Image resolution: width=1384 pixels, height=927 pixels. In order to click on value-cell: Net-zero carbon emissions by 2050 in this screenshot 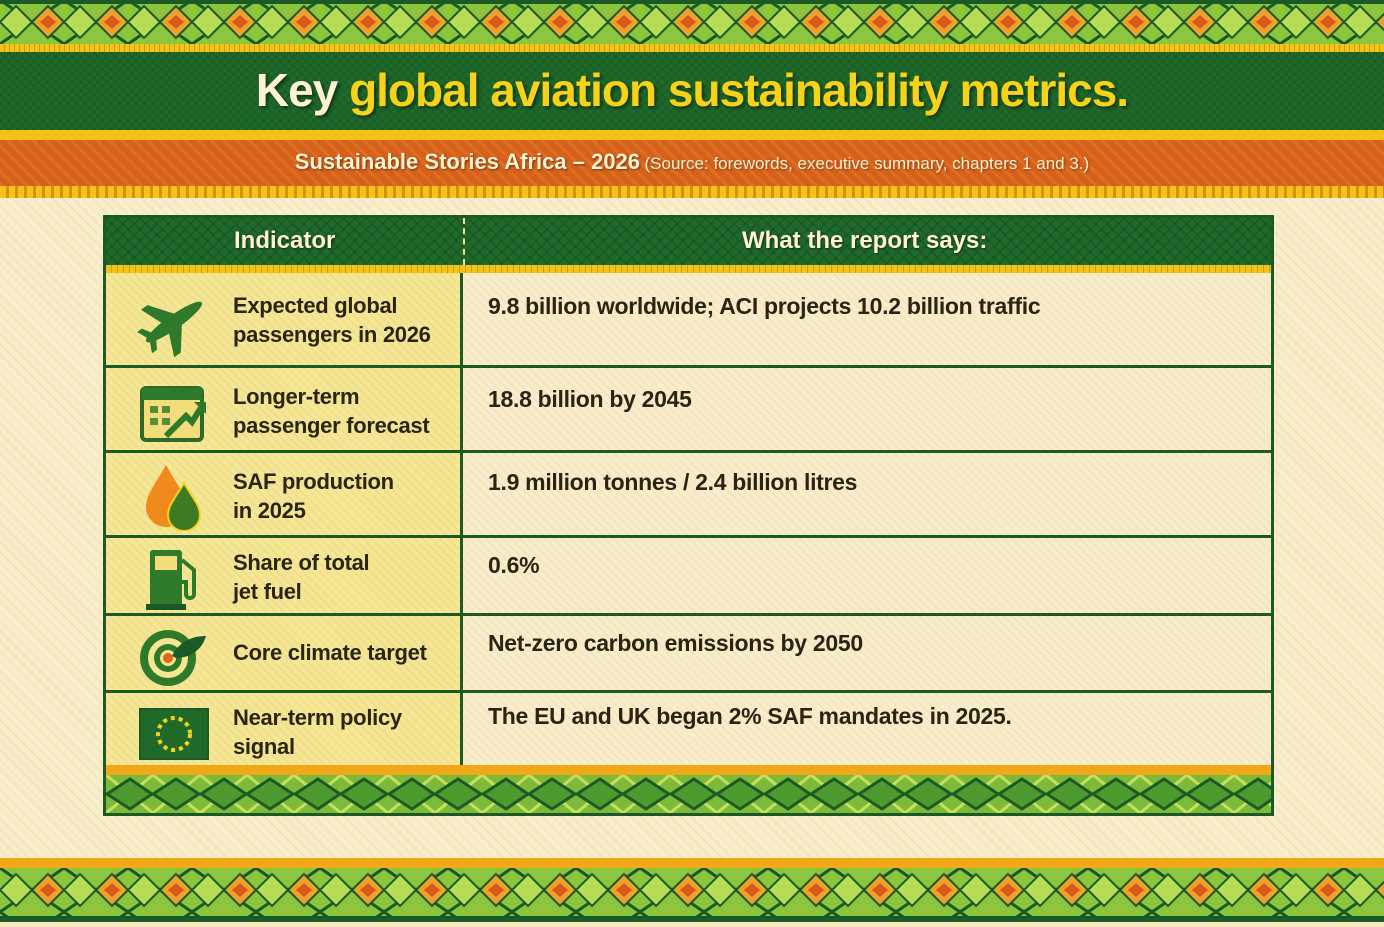, I will do `click(868, 653)`.